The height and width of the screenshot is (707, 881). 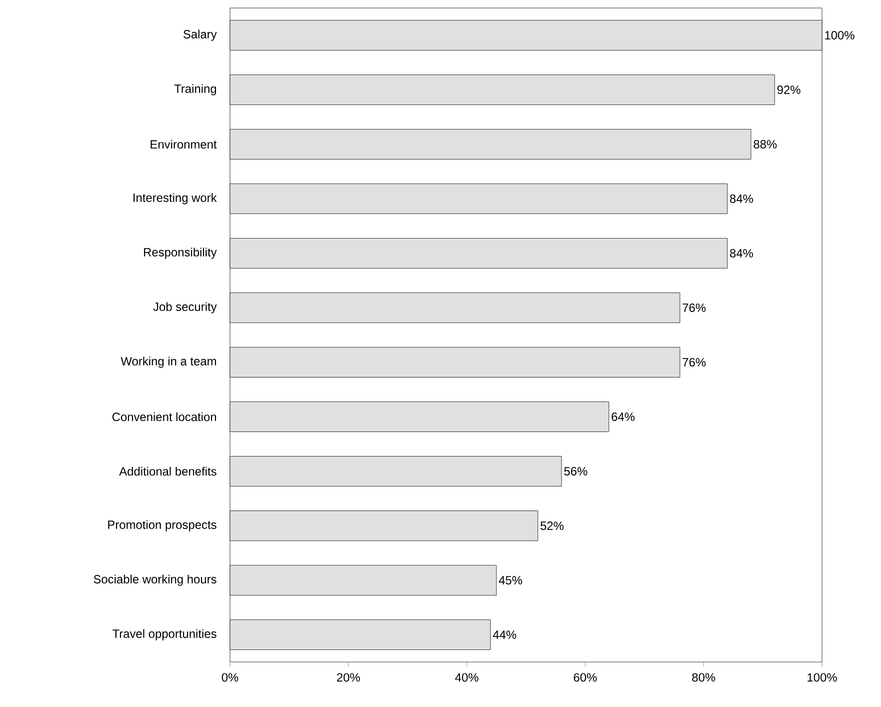 I want to click on data-label: 52%, so click(x=552, y=526).